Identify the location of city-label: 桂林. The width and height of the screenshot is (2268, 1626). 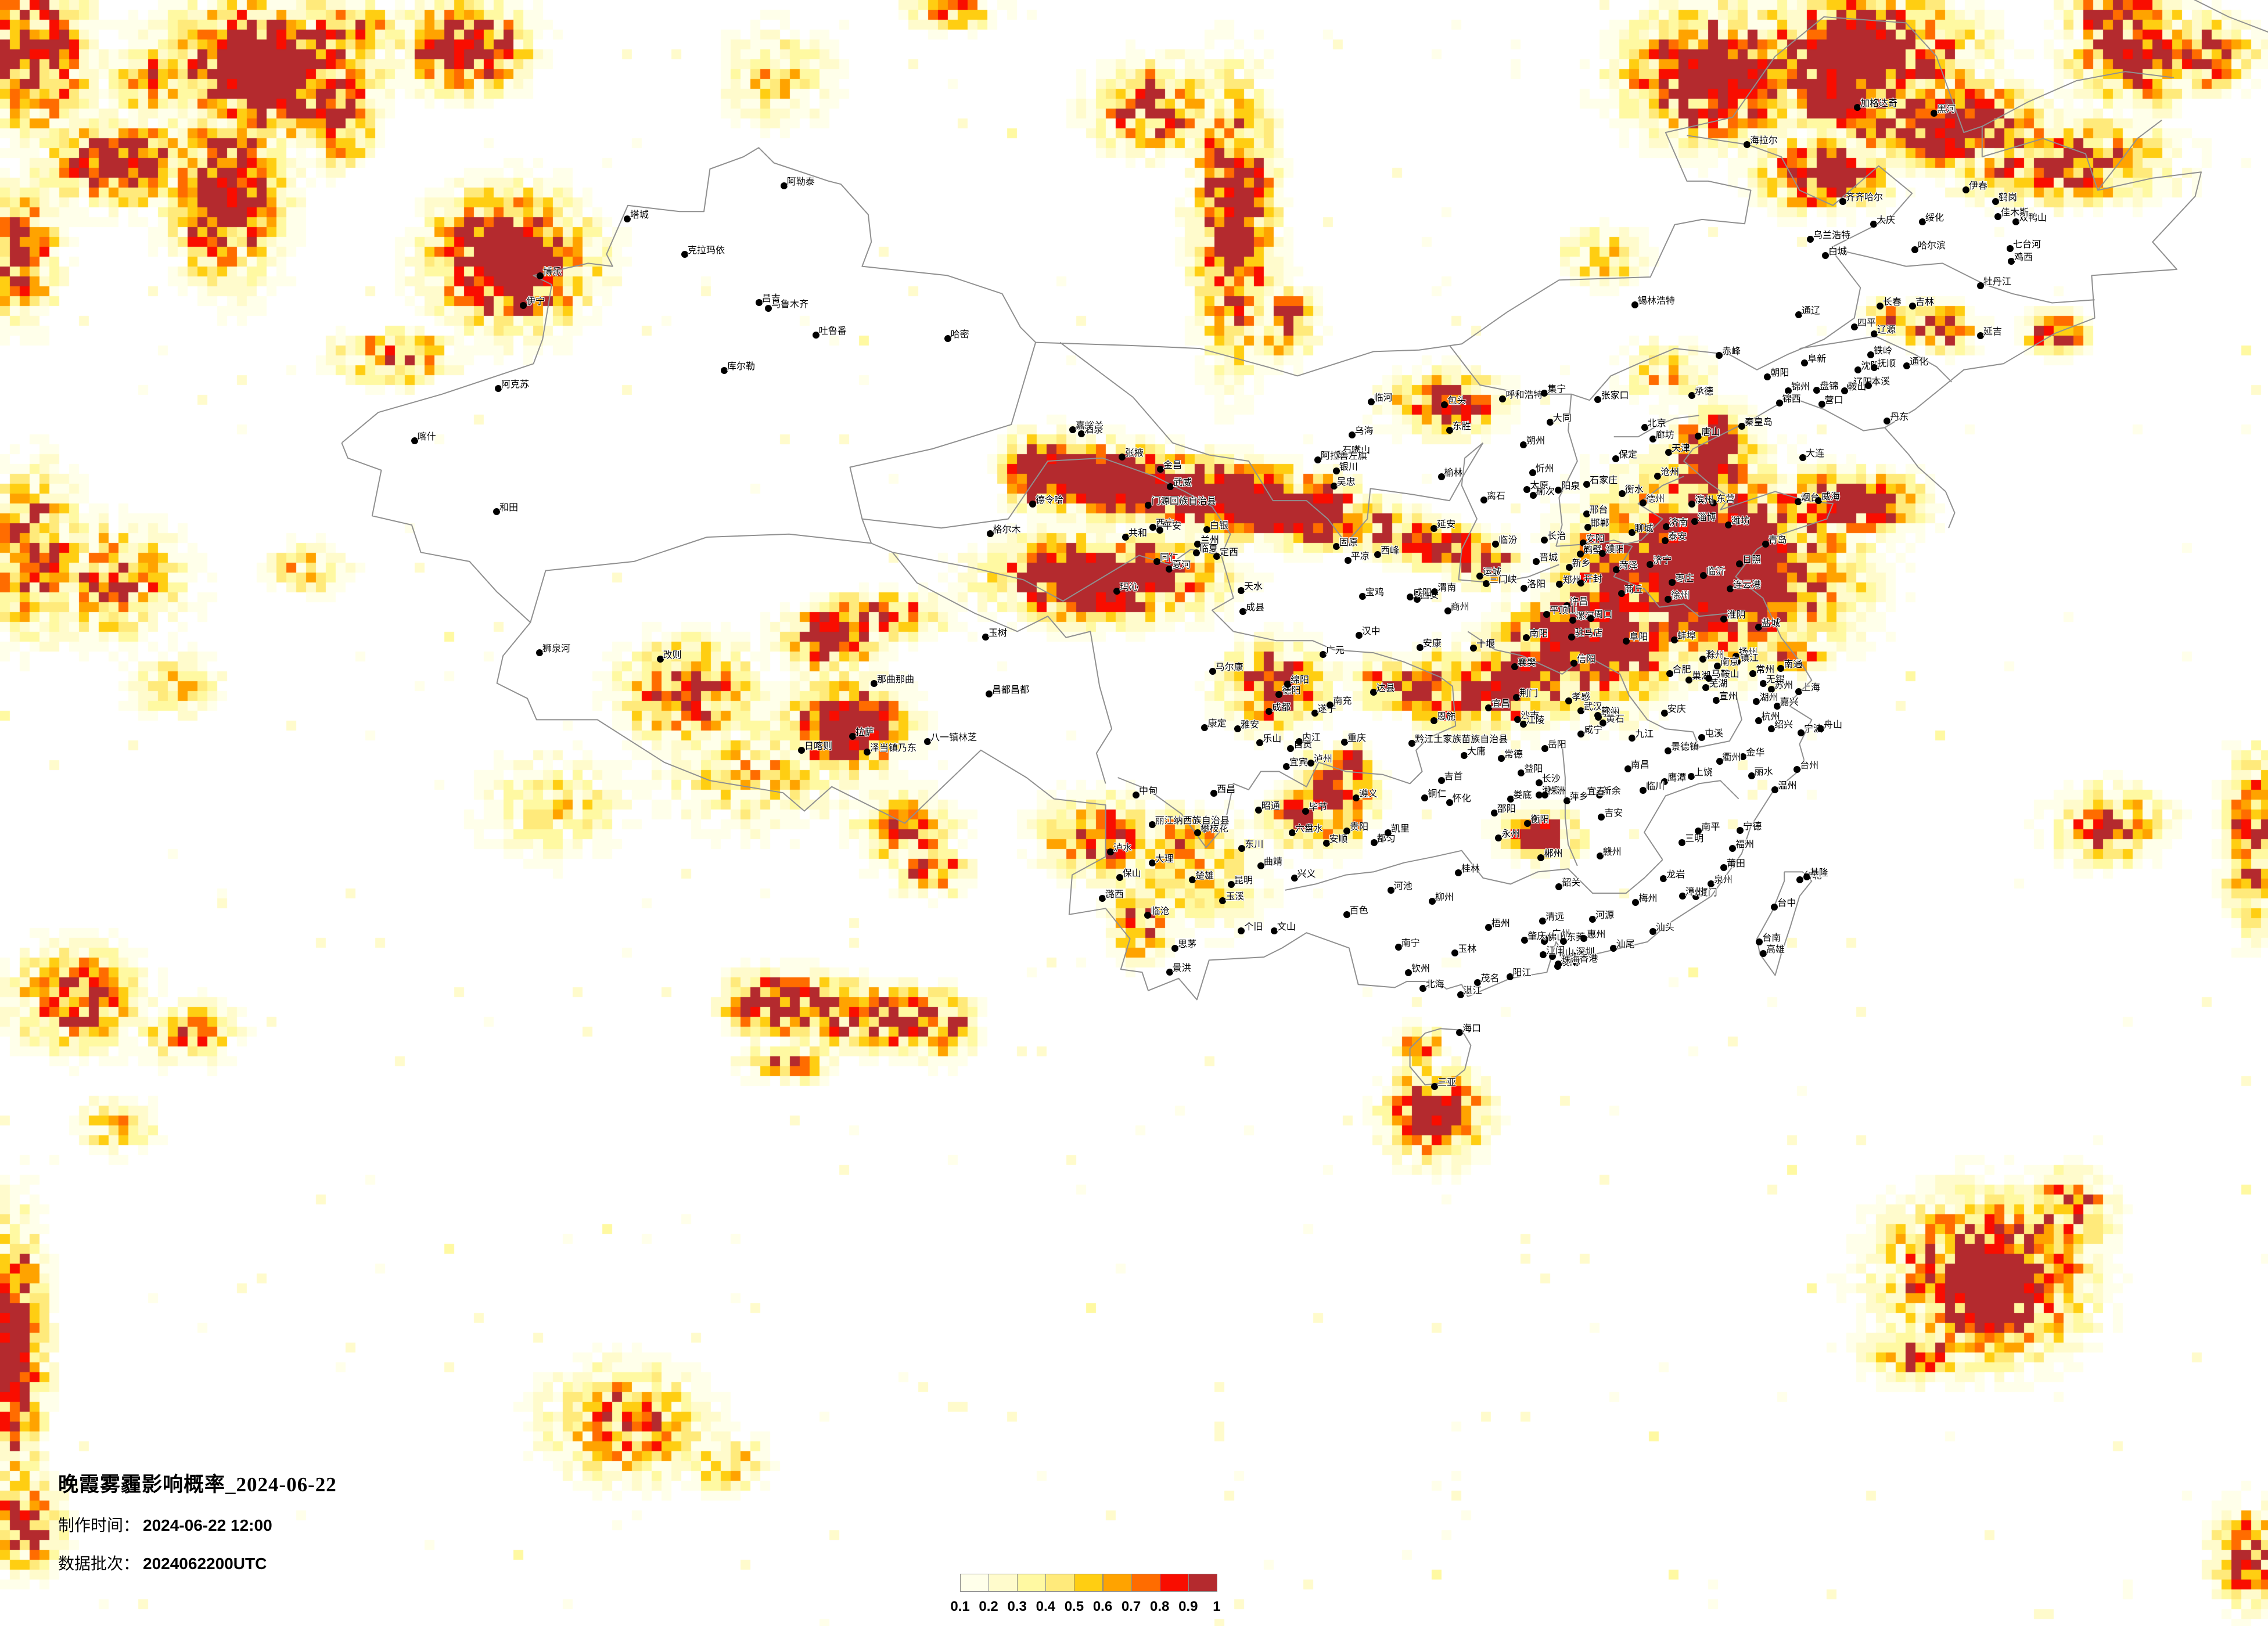
(1470, 869).